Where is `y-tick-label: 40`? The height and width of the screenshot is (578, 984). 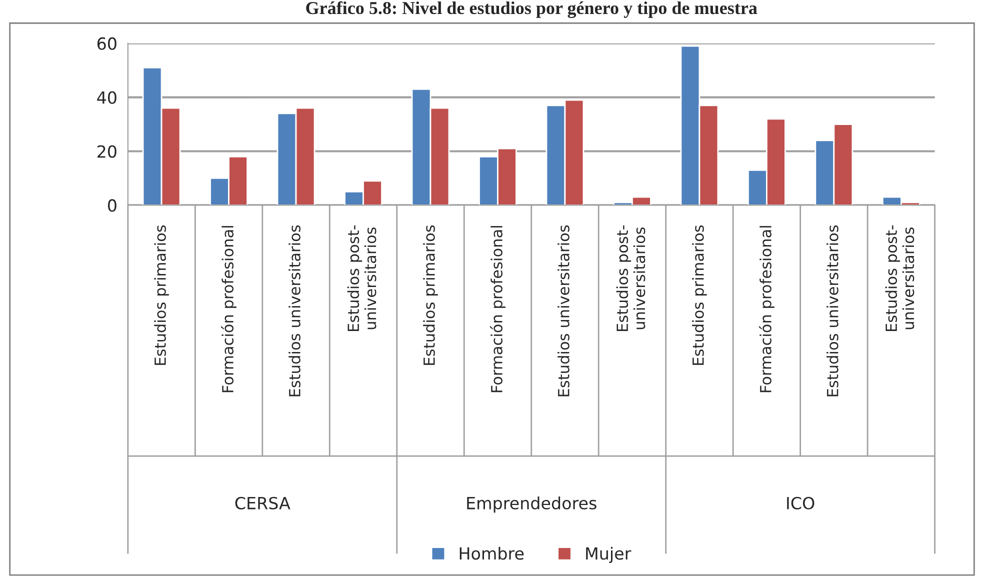
y-tick-label: 40 is located at coordinates (106, 97).